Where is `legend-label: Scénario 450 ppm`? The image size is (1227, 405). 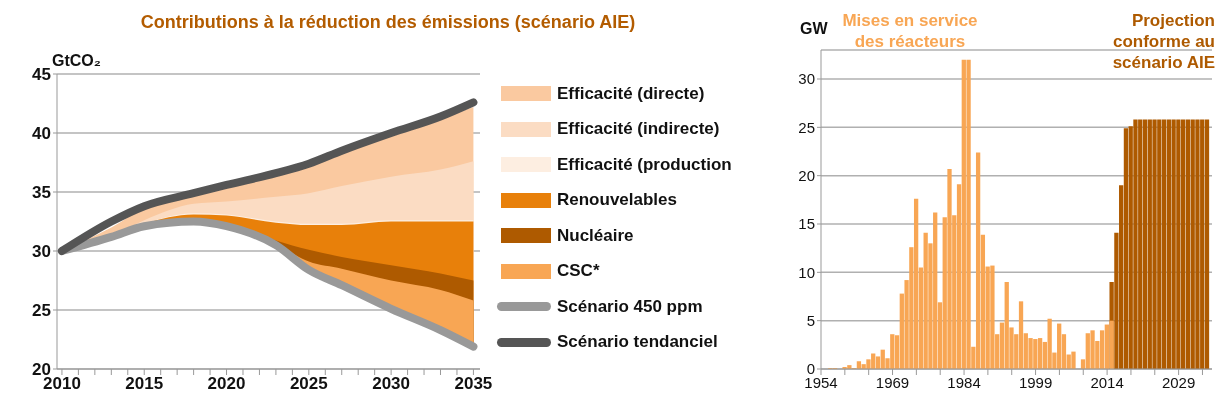
legend-label: Scénario 450 ppm is located at coordinates (630, 306).